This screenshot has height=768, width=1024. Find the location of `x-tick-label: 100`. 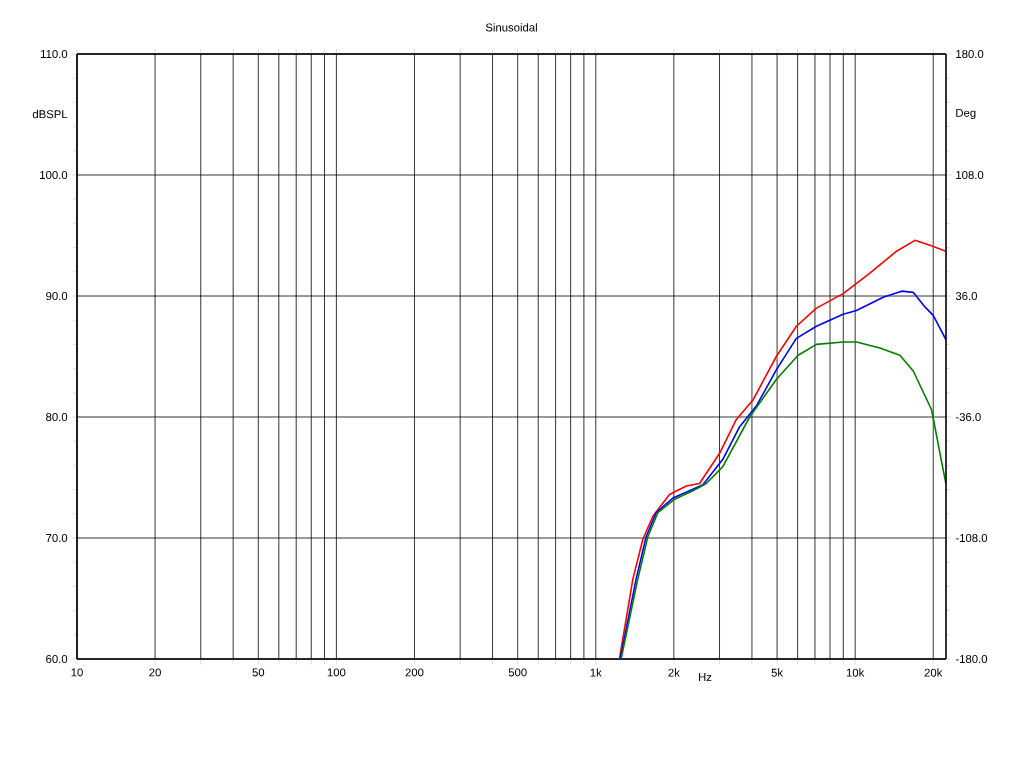

x-tick-label: 100 is located at coordinates (336, 672).